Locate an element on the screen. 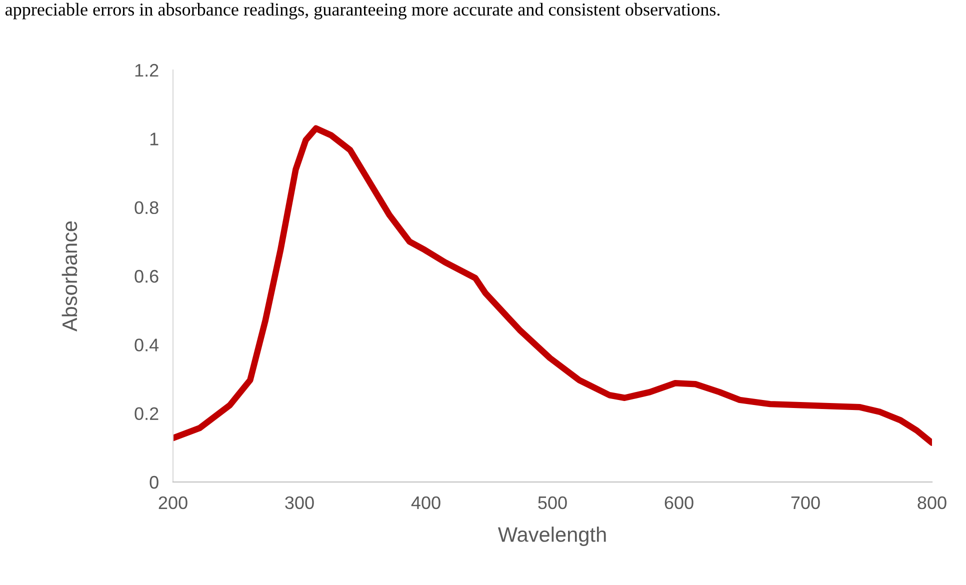 The height and width of the screenshot is (585, 966). x-tick-label: 700 is located at coordinates (805, 503).